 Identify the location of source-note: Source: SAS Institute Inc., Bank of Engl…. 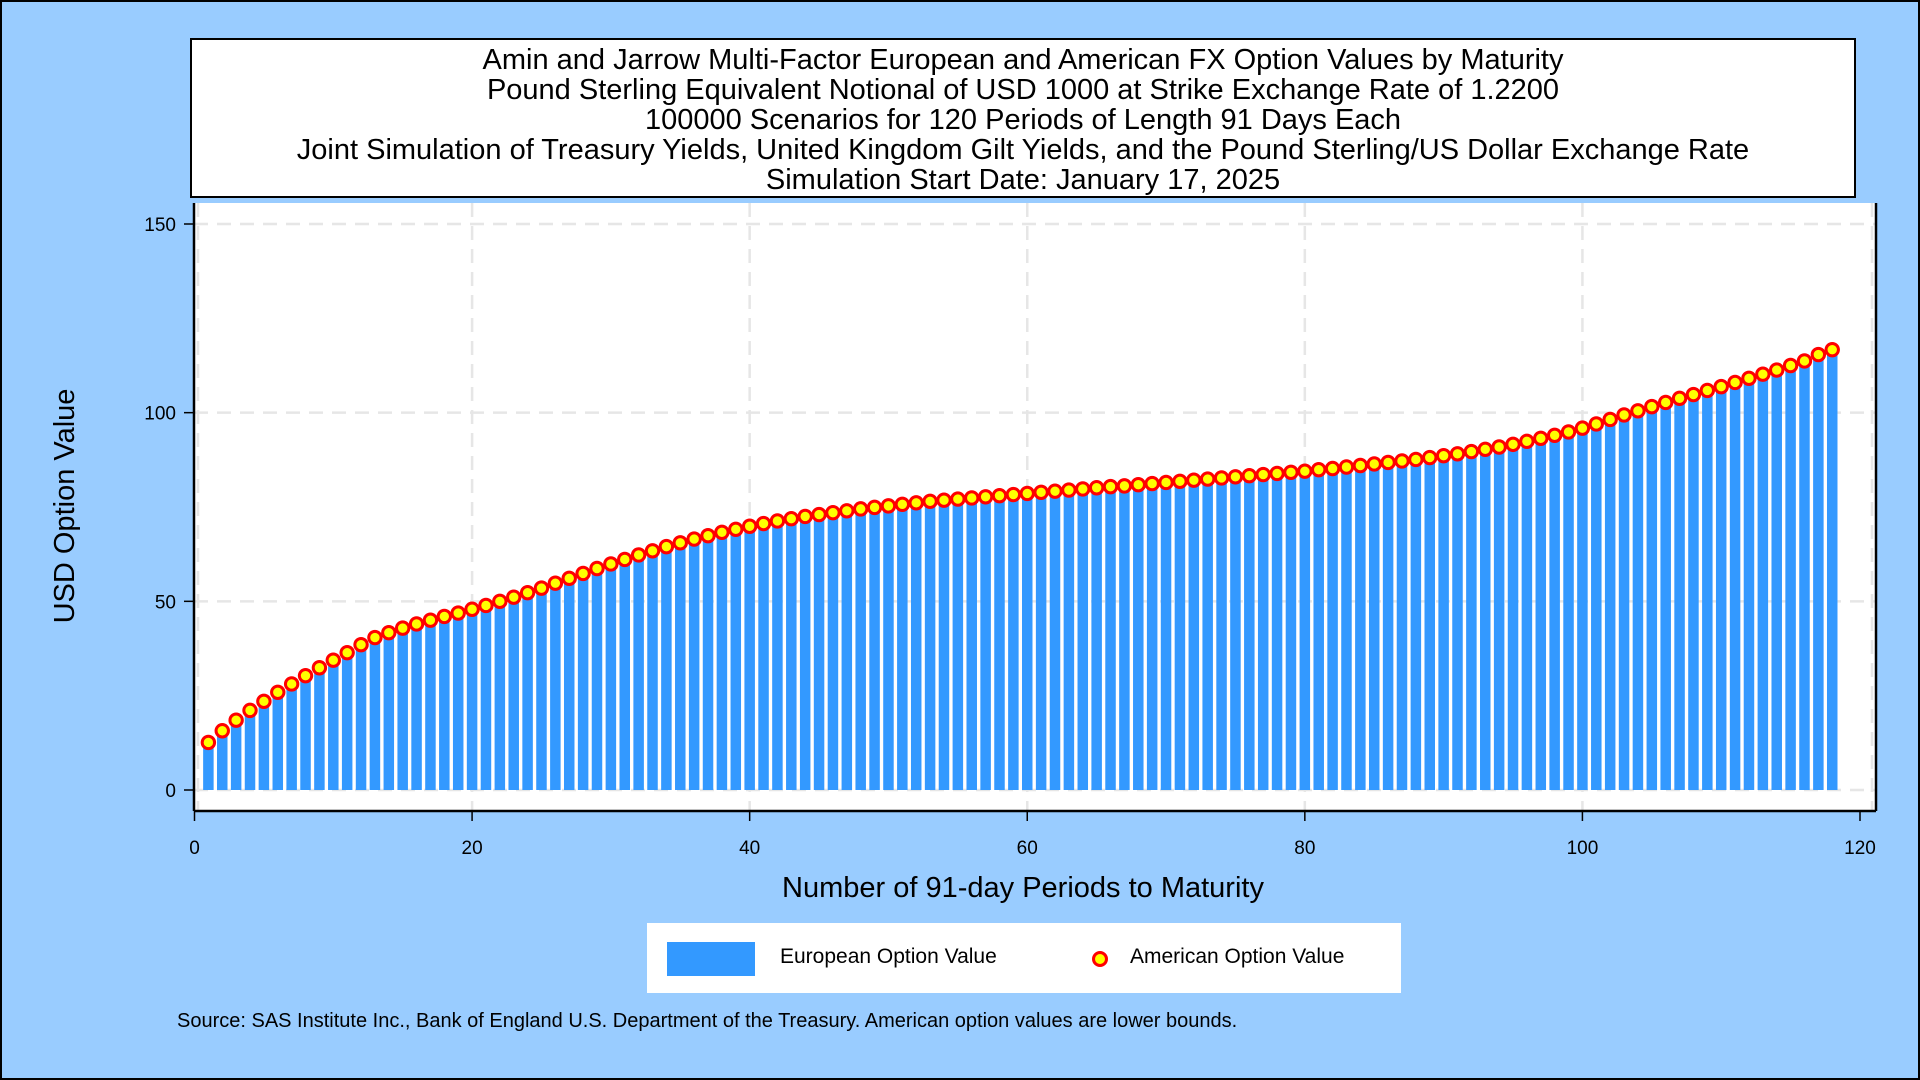
(707, 1021).